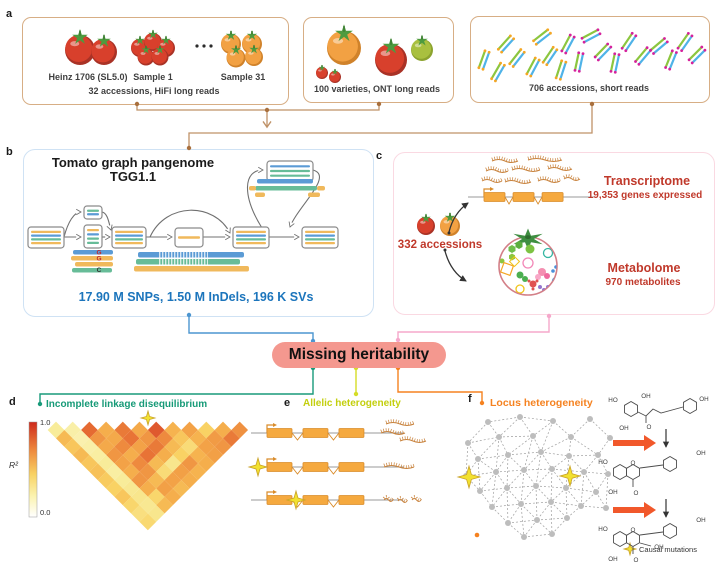 The image size is (720, 566). What do you see at coordinates (127, 404) in the screenshot?
I see `panel-d-title: Incomplete linkage disequilibrium` at bounding box center [127, 404].